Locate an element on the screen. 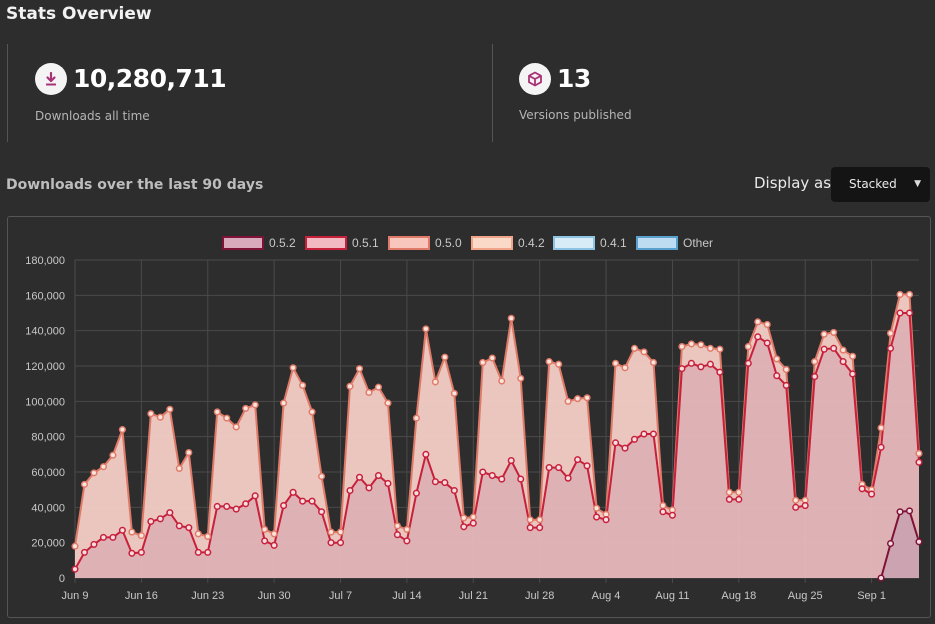 The height and width of the screenshot is (624, 935). legend-label: 0.5.2 is located at coordinates (282, 243).